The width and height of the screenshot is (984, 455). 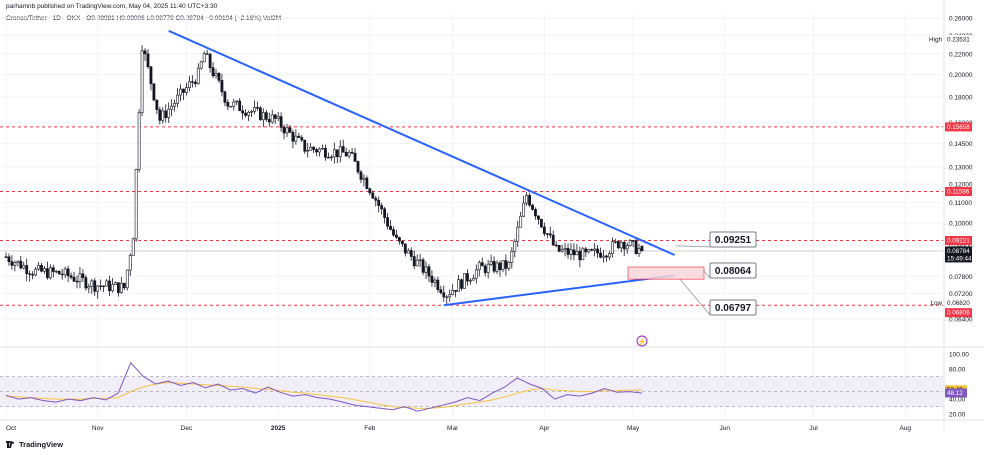 What do you see at coordinates (935, 39) in the screenshot?
I see `price-tag-caption: High` at bounding box center [935, 39].